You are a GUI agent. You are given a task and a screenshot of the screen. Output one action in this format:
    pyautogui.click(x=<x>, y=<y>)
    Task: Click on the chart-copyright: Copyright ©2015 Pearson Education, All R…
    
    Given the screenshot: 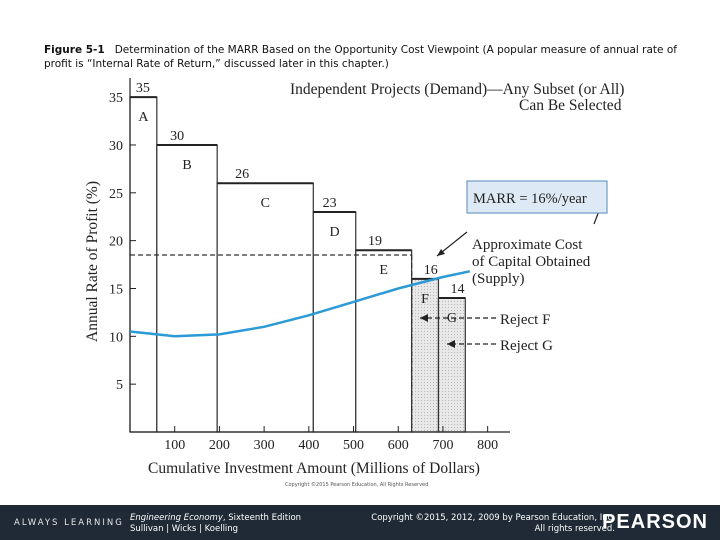 What is the action you would take?
    pyautogui.click(x=356, y=484)
    